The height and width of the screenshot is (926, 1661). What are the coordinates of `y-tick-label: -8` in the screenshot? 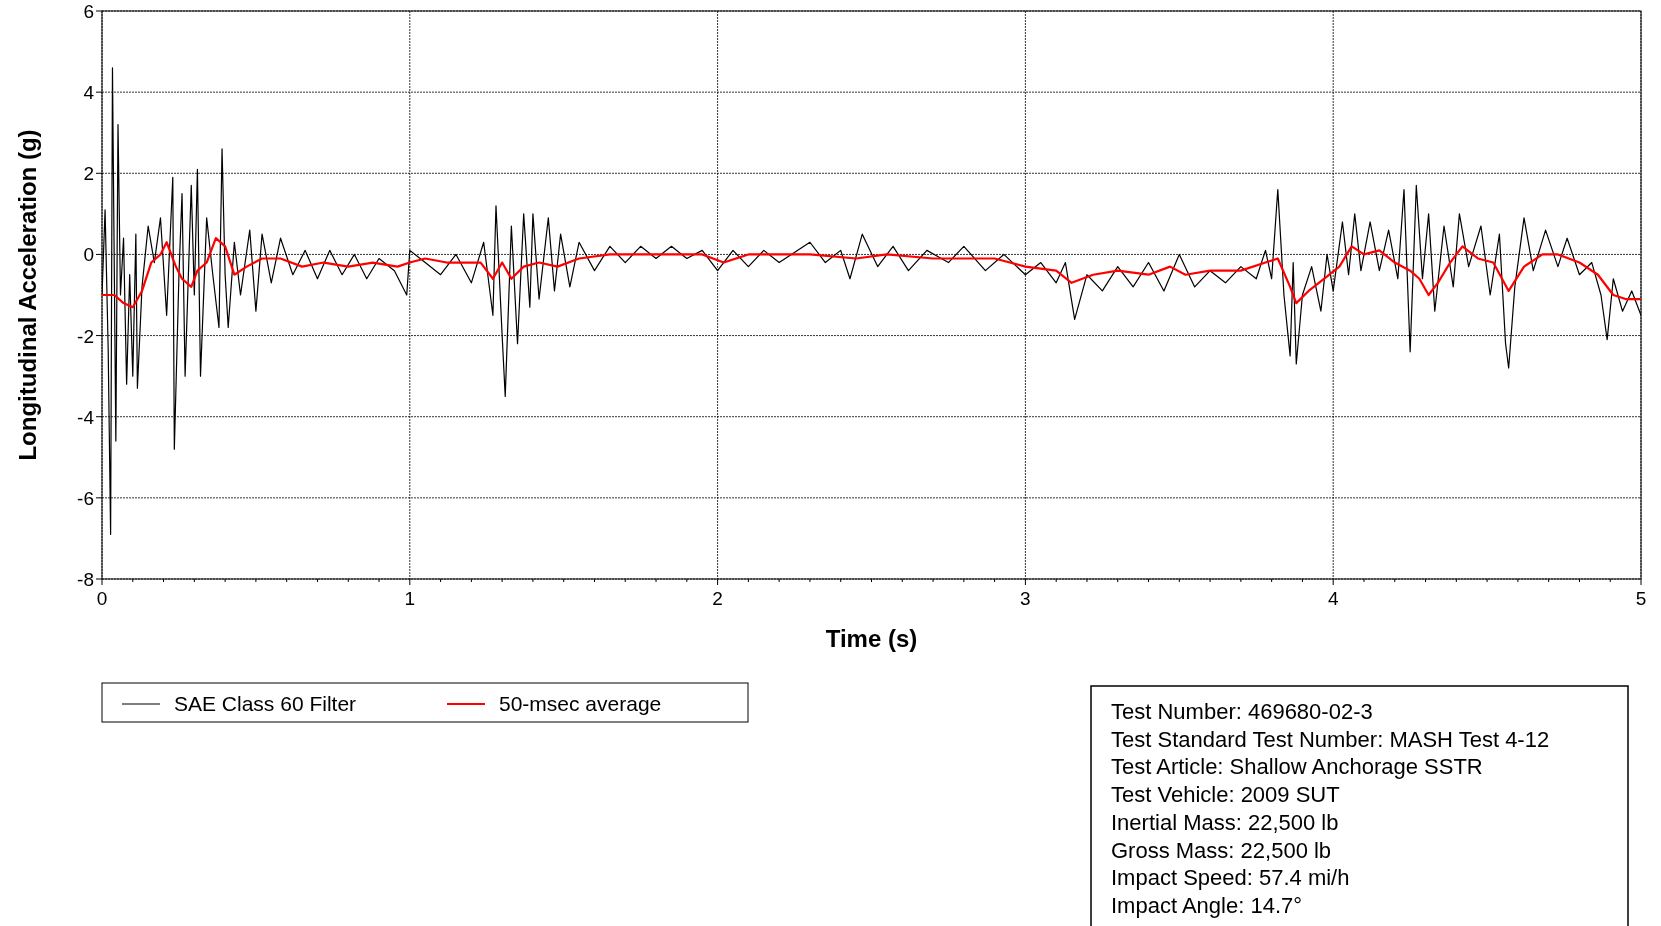 It's located at (85, 579).